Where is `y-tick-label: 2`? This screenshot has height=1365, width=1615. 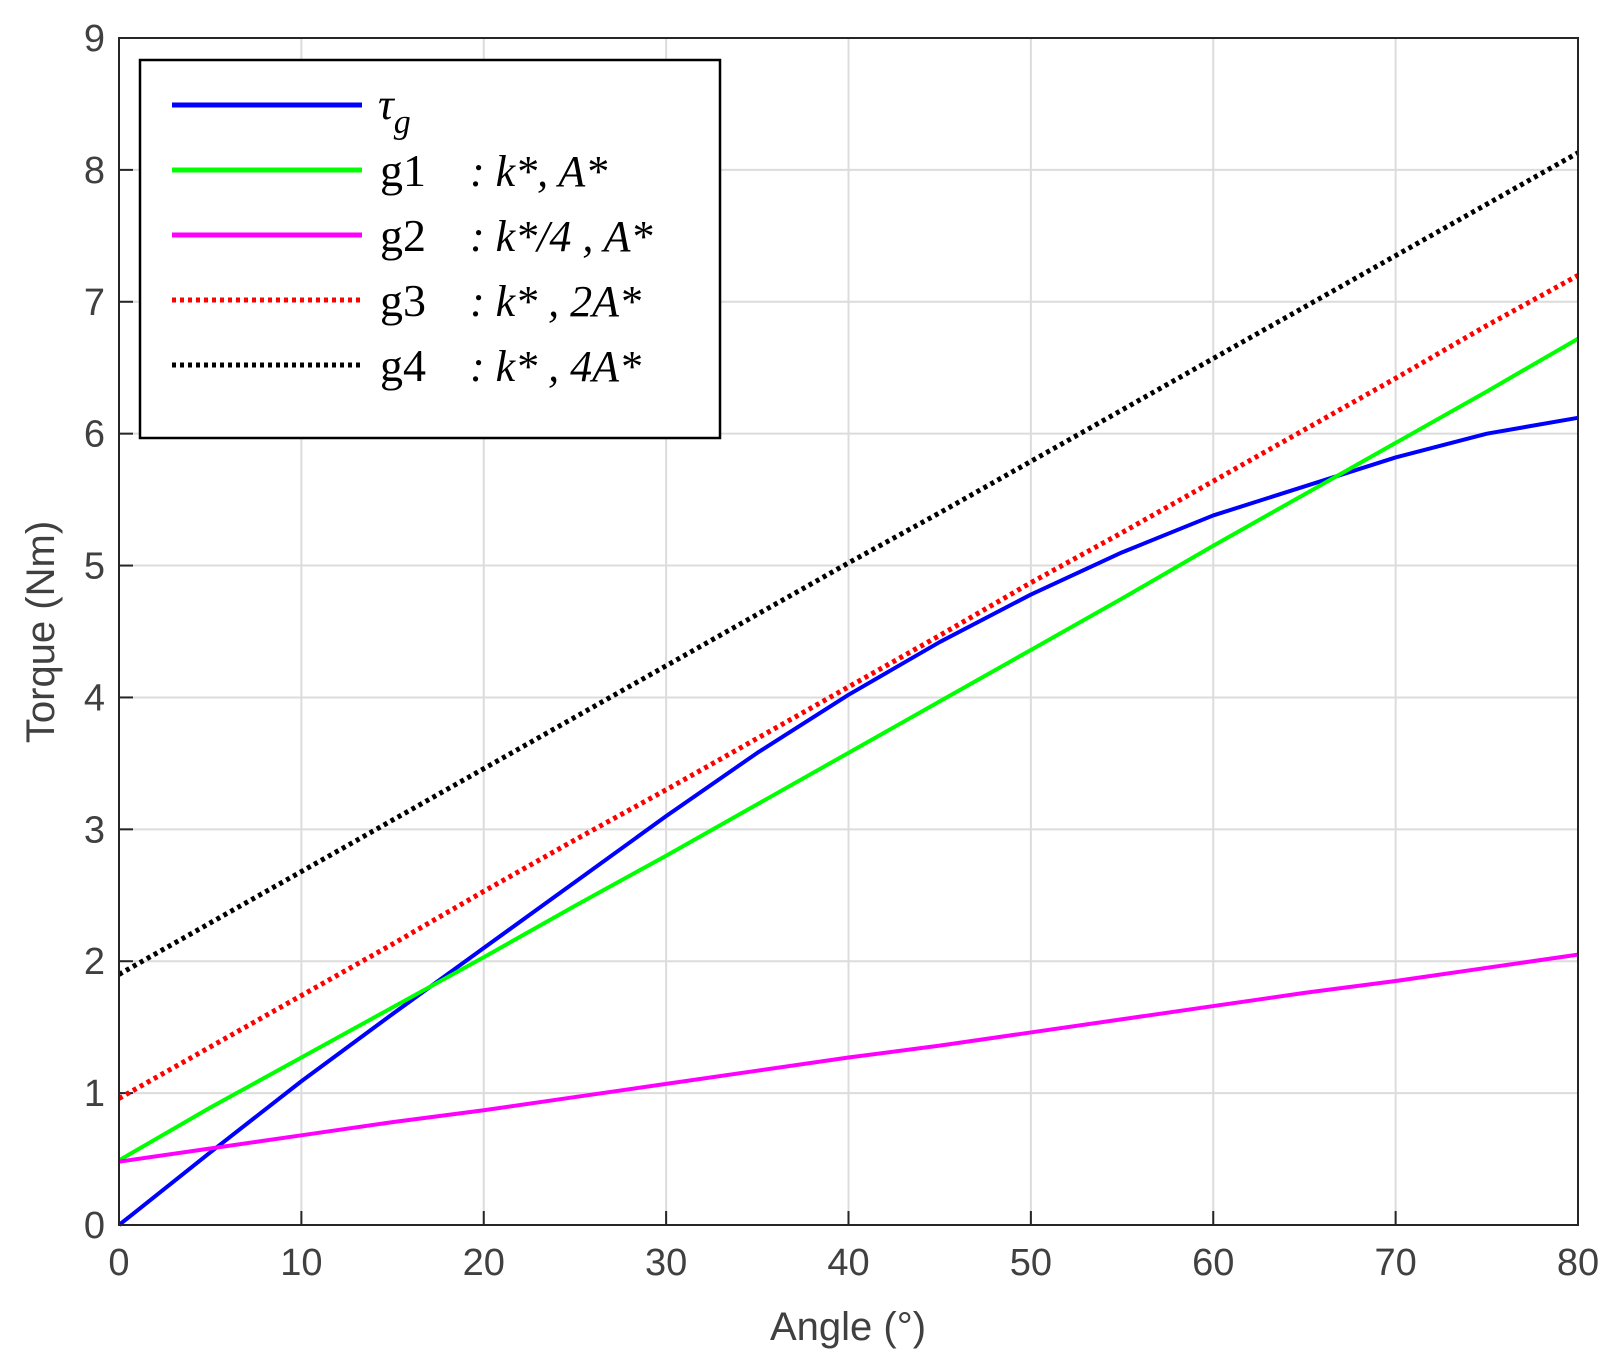
y-tick-label: 2 is located at coordinates (94, 962).